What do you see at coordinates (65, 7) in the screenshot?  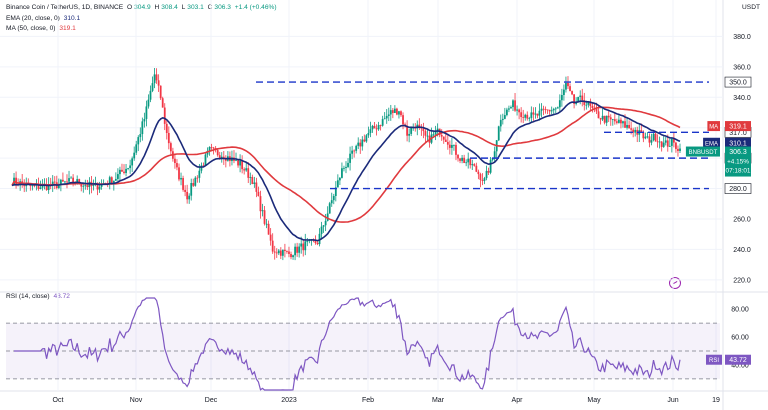 I see `symbol-title: Binance Coin / TetherUS, 1D, BINANCE` at bounding box center [65, 7].